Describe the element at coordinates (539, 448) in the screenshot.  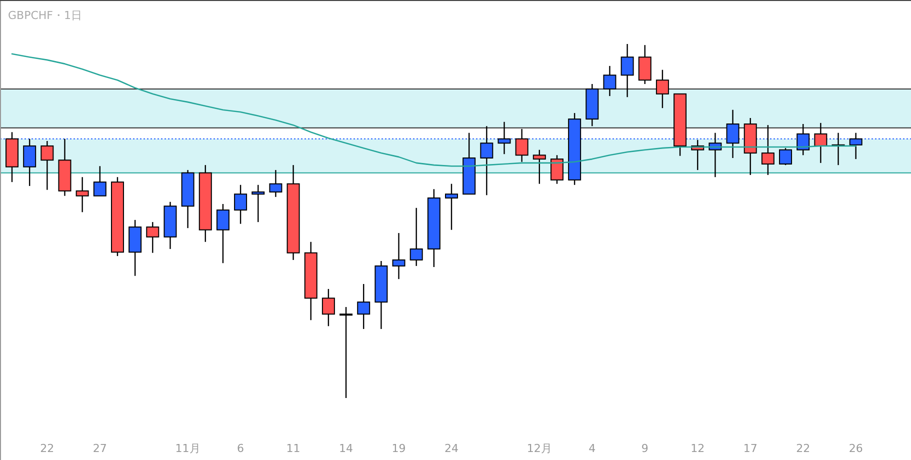
I see `x-tick-label: 12月` at that location.